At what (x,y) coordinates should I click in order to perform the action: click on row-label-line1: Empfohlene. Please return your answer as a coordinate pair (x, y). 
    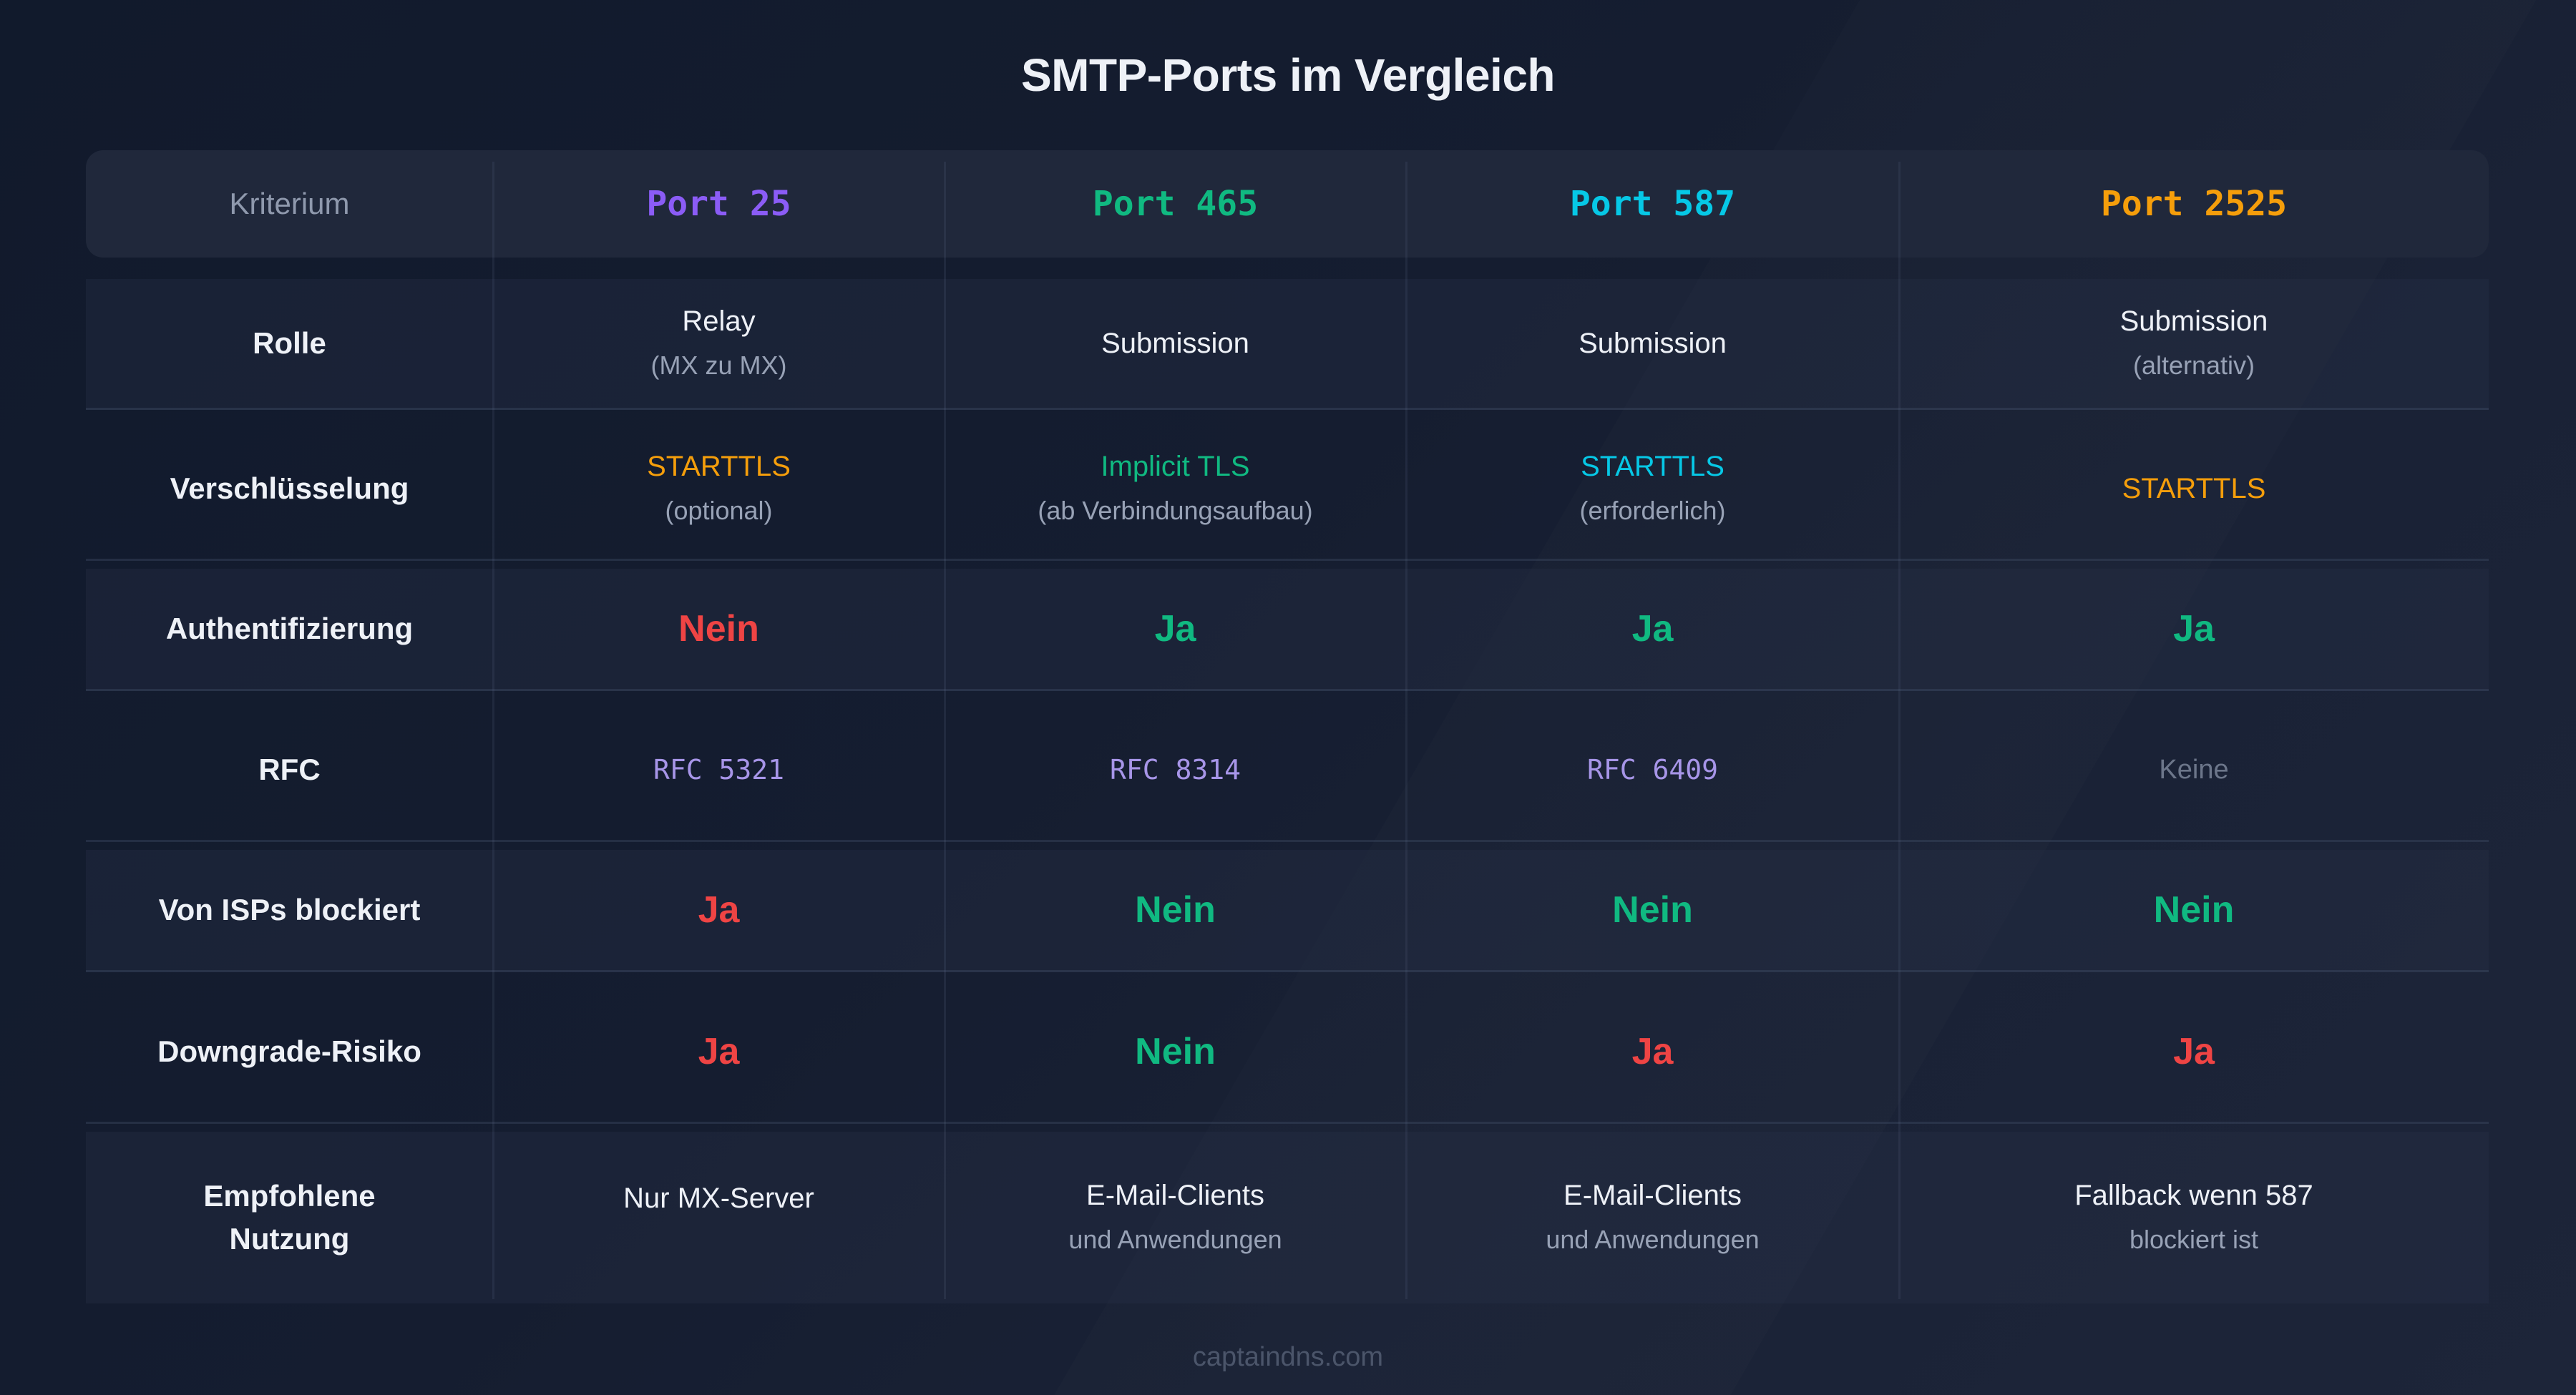
    Looking at the image, I should click on (289, 1196).